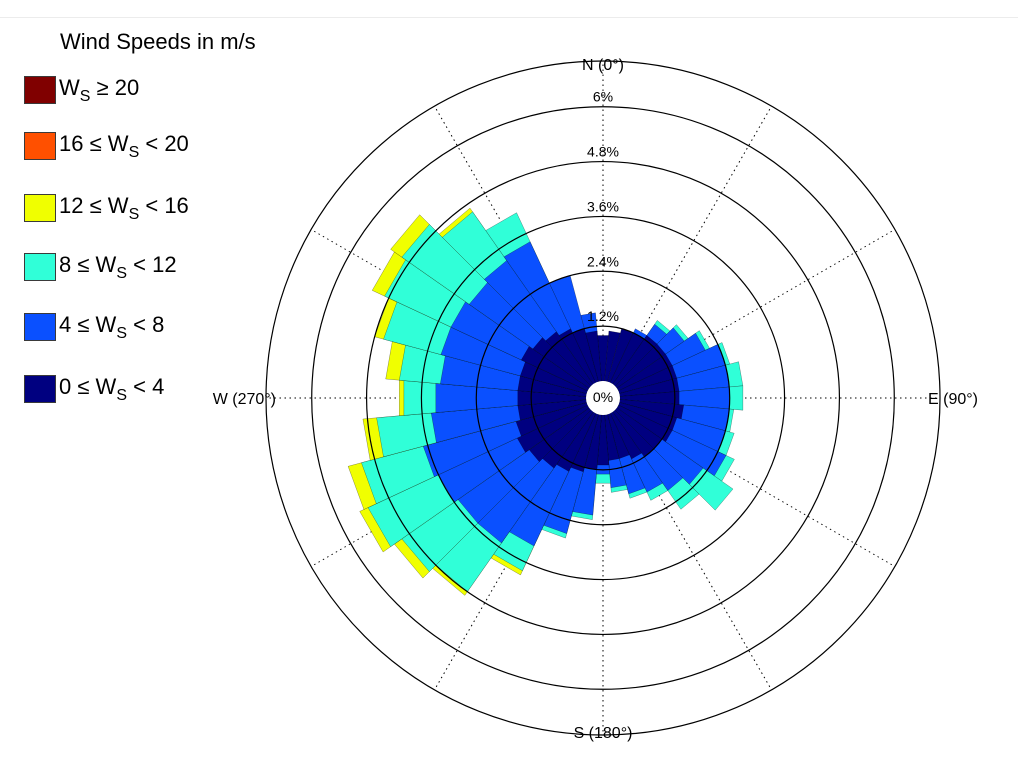 Image resolution: width=1018 pixels, height=780 pixels. What do you see at coordinates (112, 326) in the screenshot?
I see `legend-label-4-8: 4 ≤ WS < 8` at bounding box center [112, 326].